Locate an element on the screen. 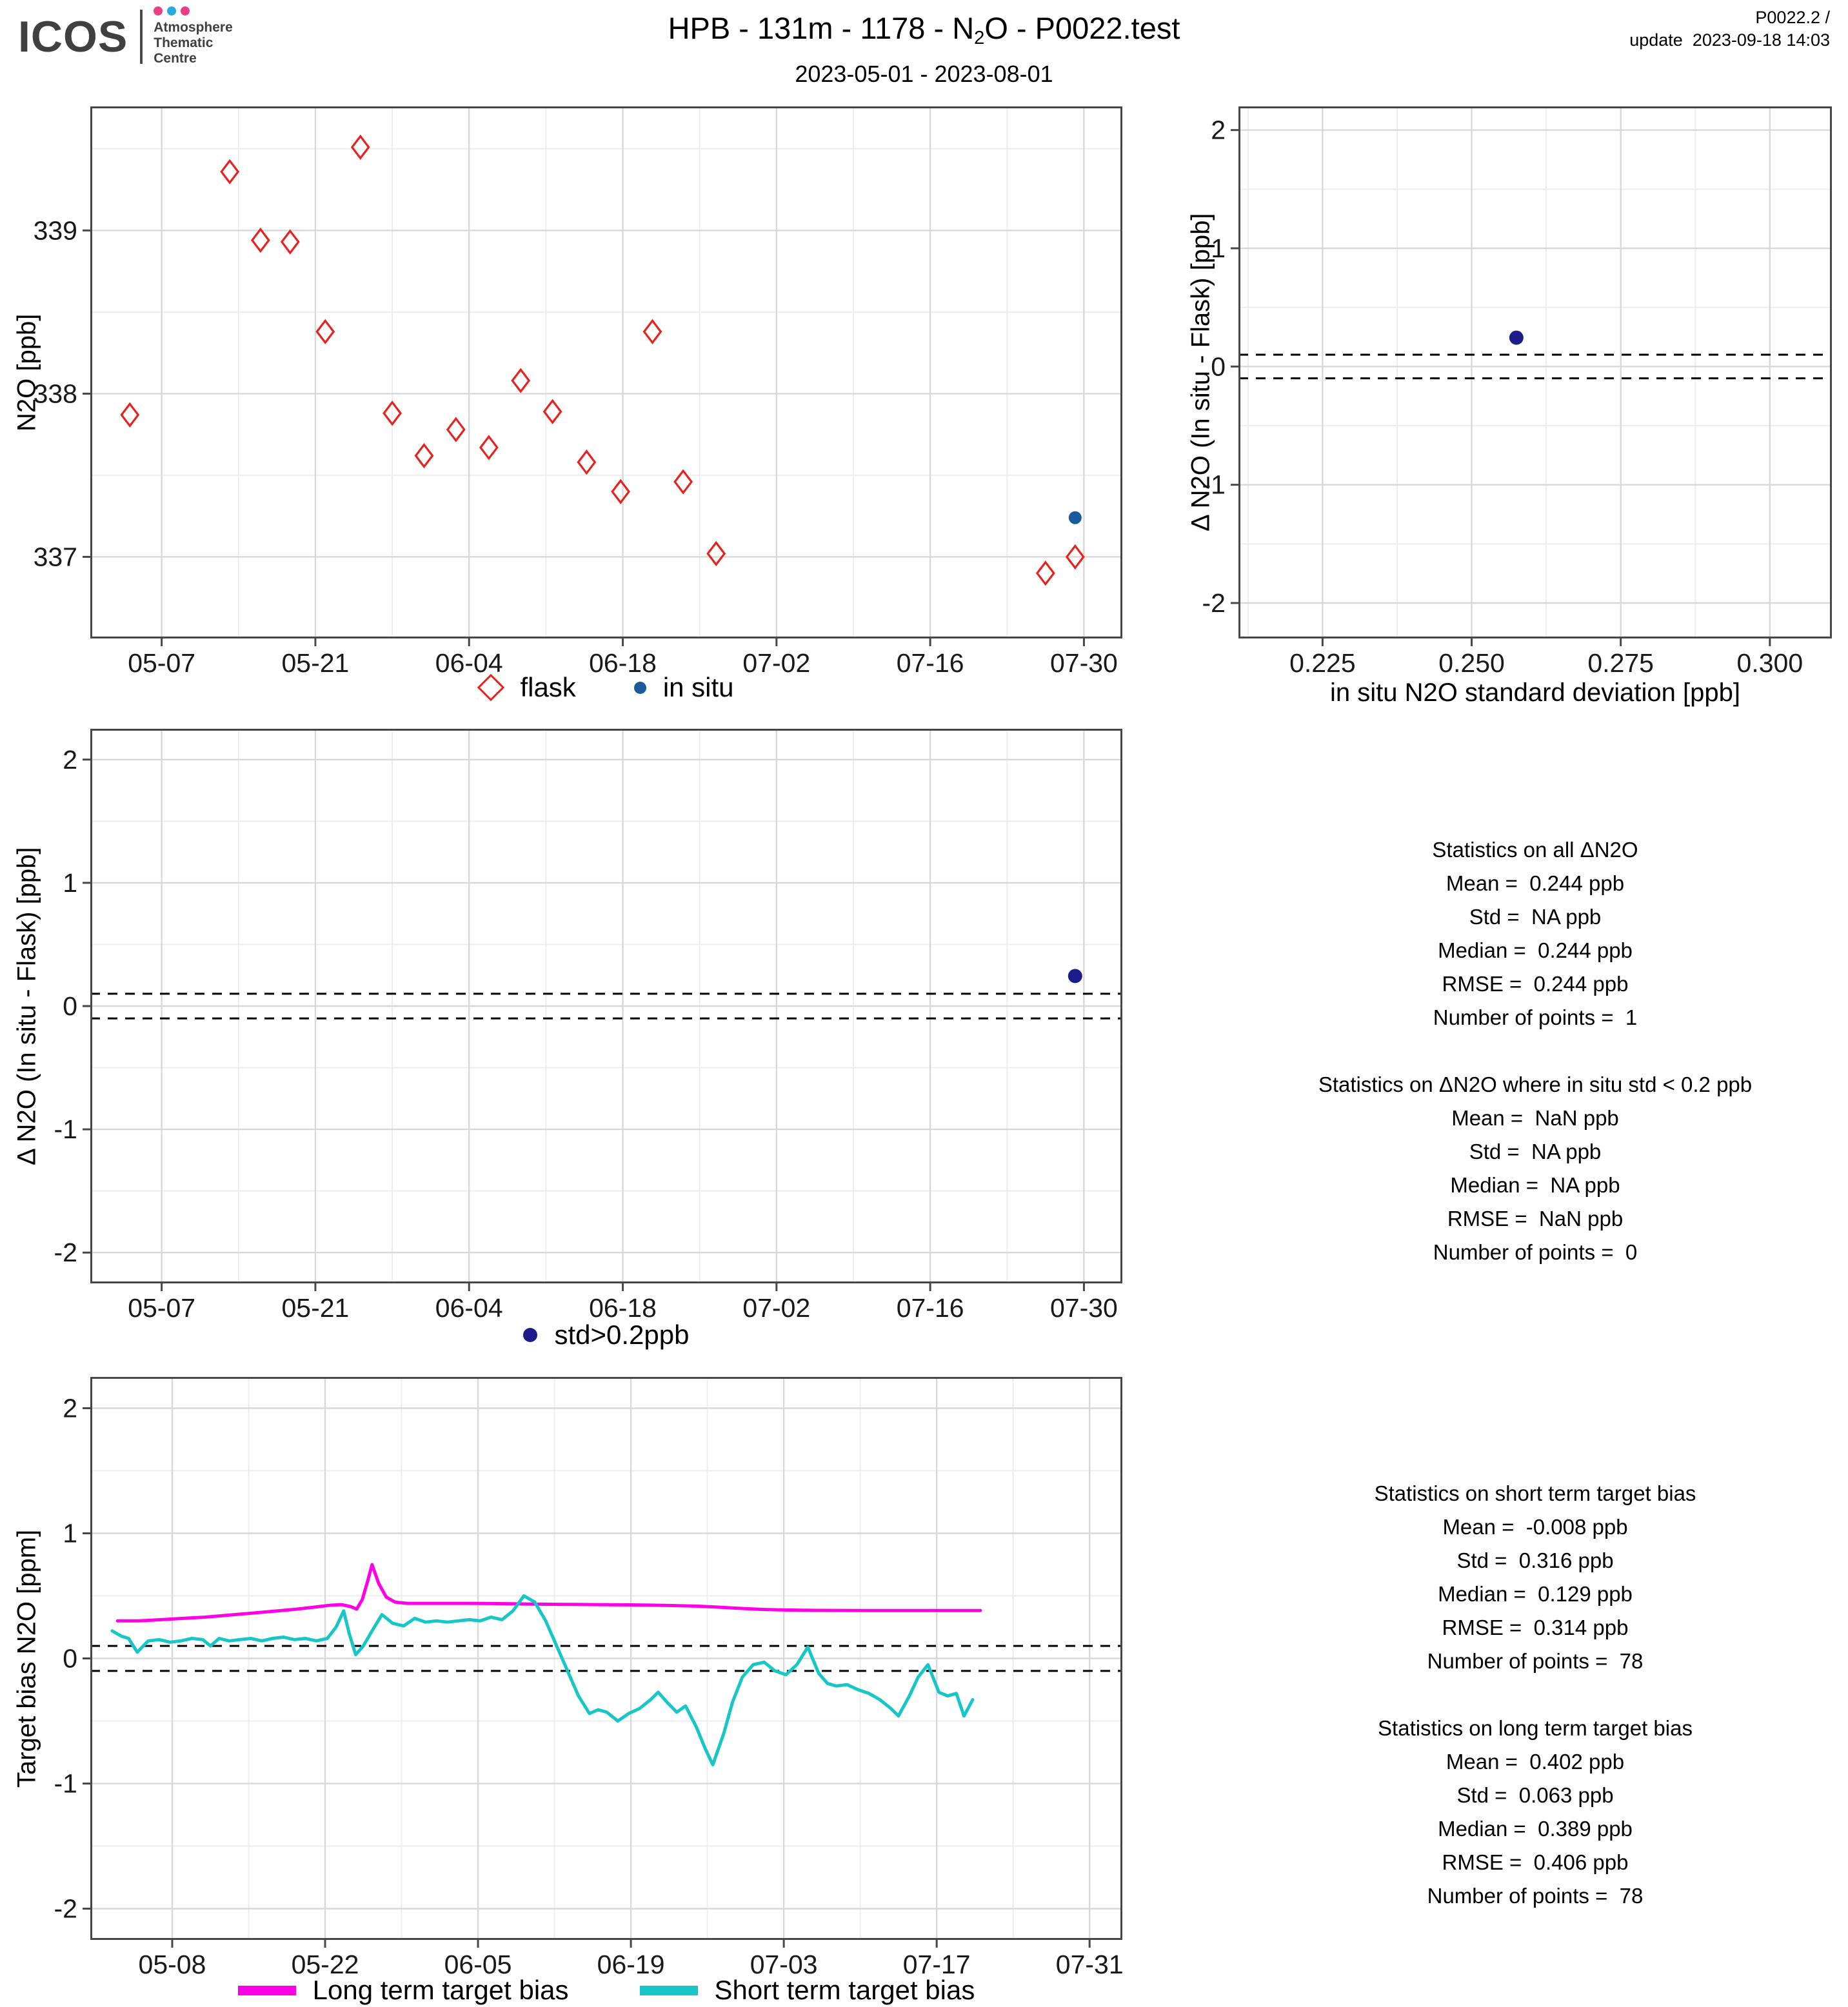  stat-line: Number of points = 0 is located at coordinates (1535, 1252).